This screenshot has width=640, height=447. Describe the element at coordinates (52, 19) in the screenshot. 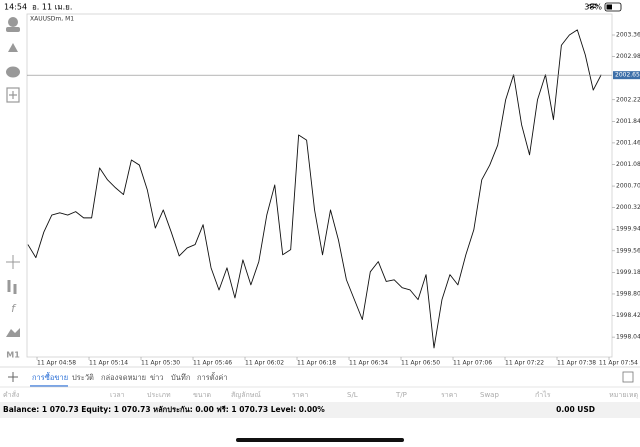

I see `chart-title: XAUUSDm, M1` at that location.